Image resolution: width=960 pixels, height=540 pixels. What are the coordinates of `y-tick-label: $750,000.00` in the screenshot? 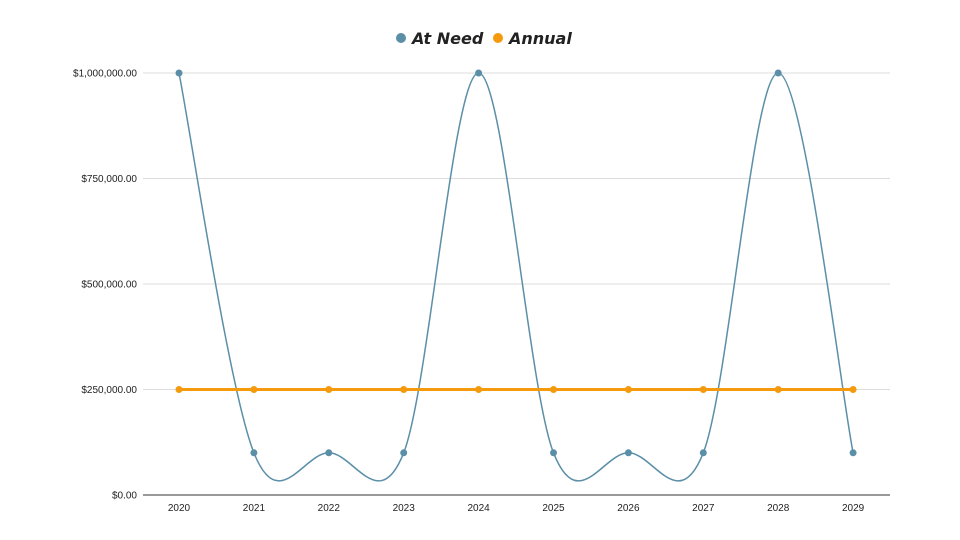 It's located at (109, 179).